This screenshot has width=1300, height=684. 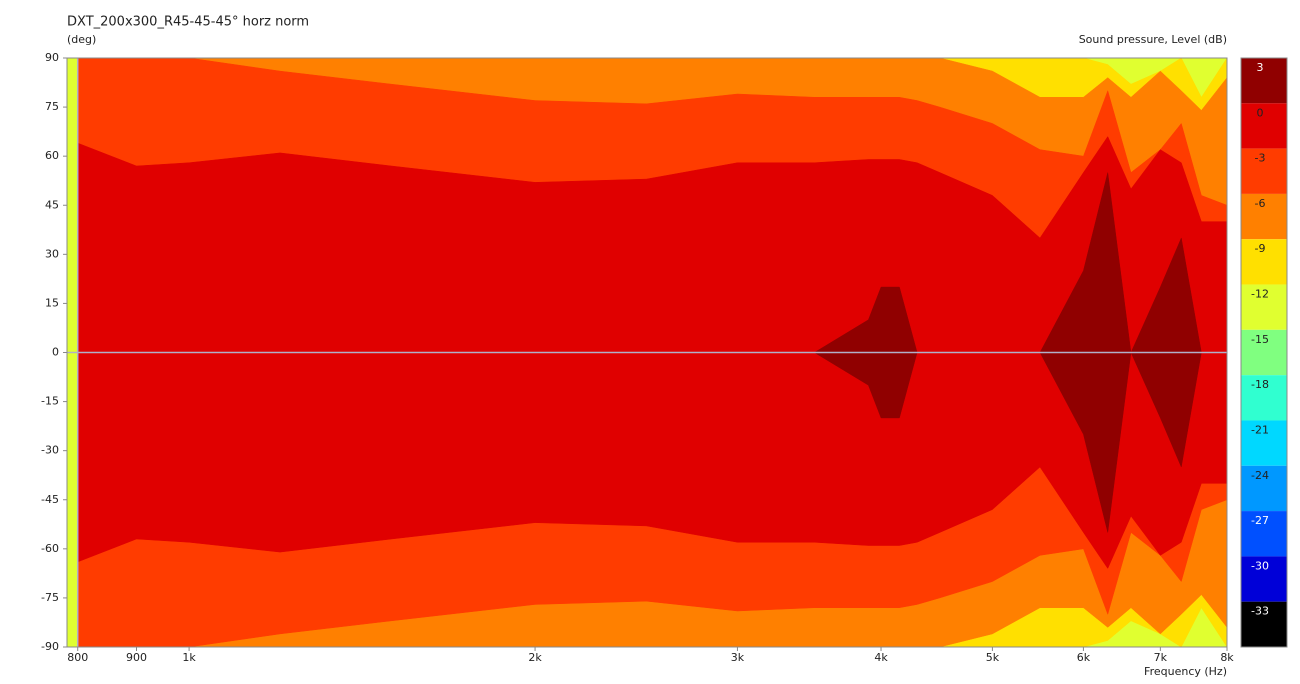 What do you see at coordinates (50, 548) in the screenshot?
I see `y-tick-label: -60` at bounding box center [50, 548].